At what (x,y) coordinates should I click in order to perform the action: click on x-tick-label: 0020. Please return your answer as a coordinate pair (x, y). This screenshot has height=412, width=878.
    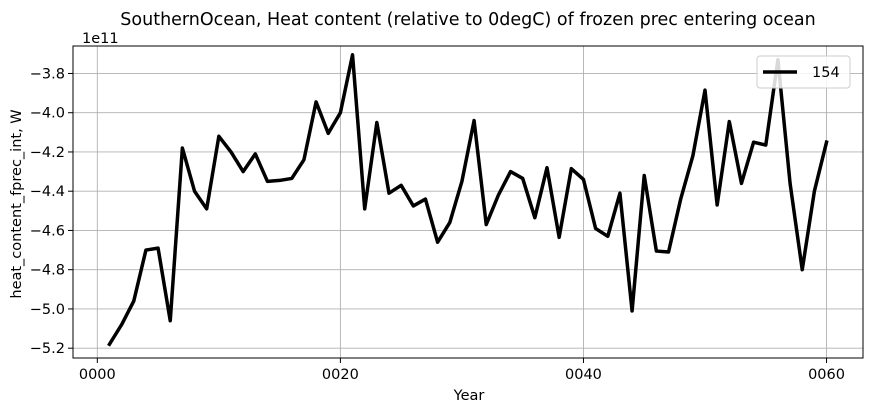
    Looking at the image, I should click on (340, 375).